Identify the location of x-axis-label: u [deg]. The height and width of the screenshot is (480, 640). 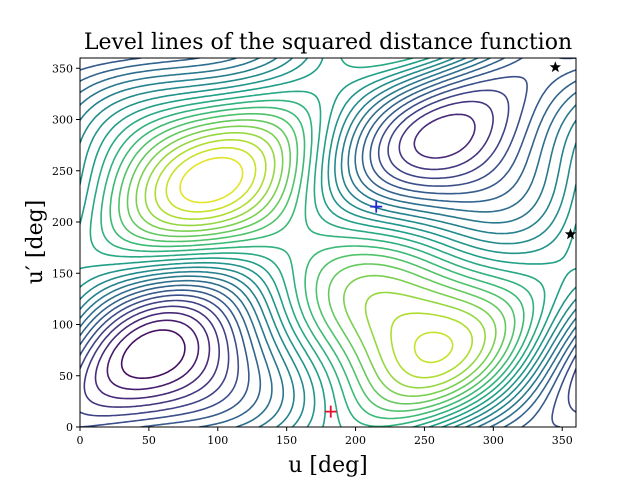
(328, 465).